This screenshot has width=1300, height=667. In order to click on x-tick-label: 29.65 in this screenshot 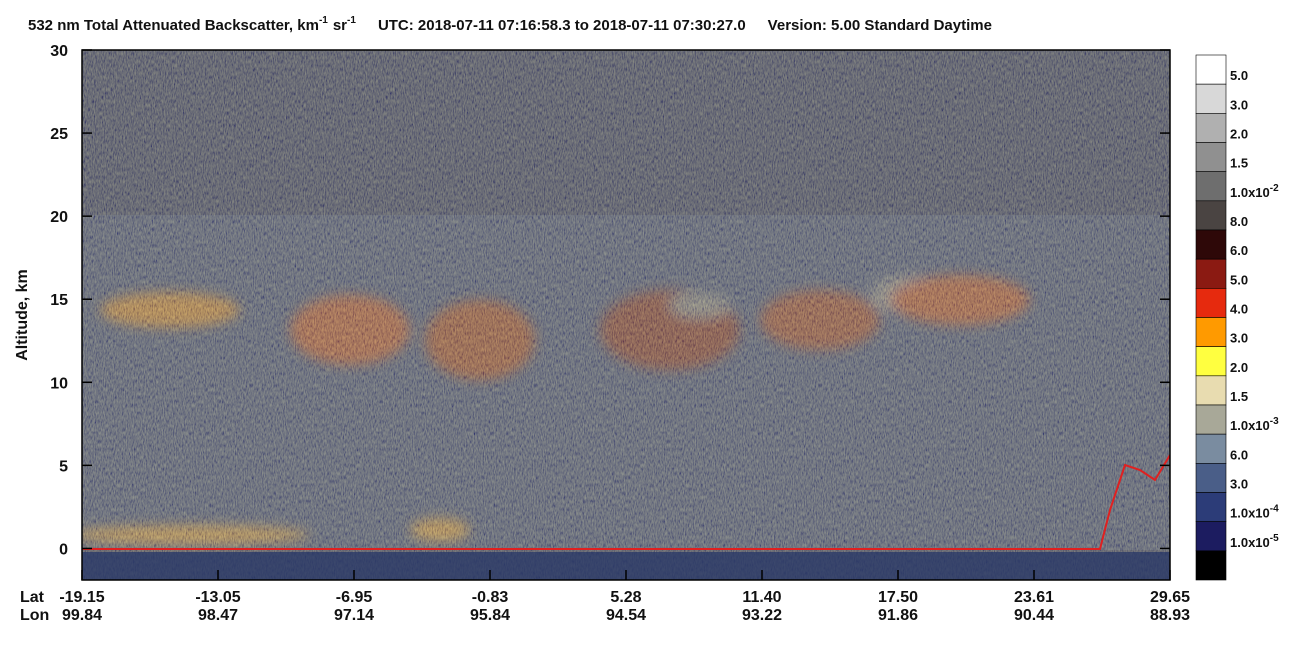, I will do `click(1170, 597)`.